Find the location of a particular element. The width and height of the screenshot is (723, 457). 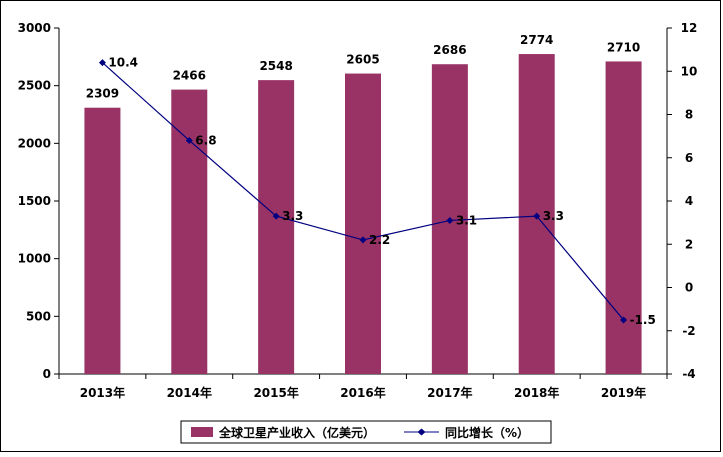

x-axis-tick-label: 2017年 is located at coordinates (449, 392).